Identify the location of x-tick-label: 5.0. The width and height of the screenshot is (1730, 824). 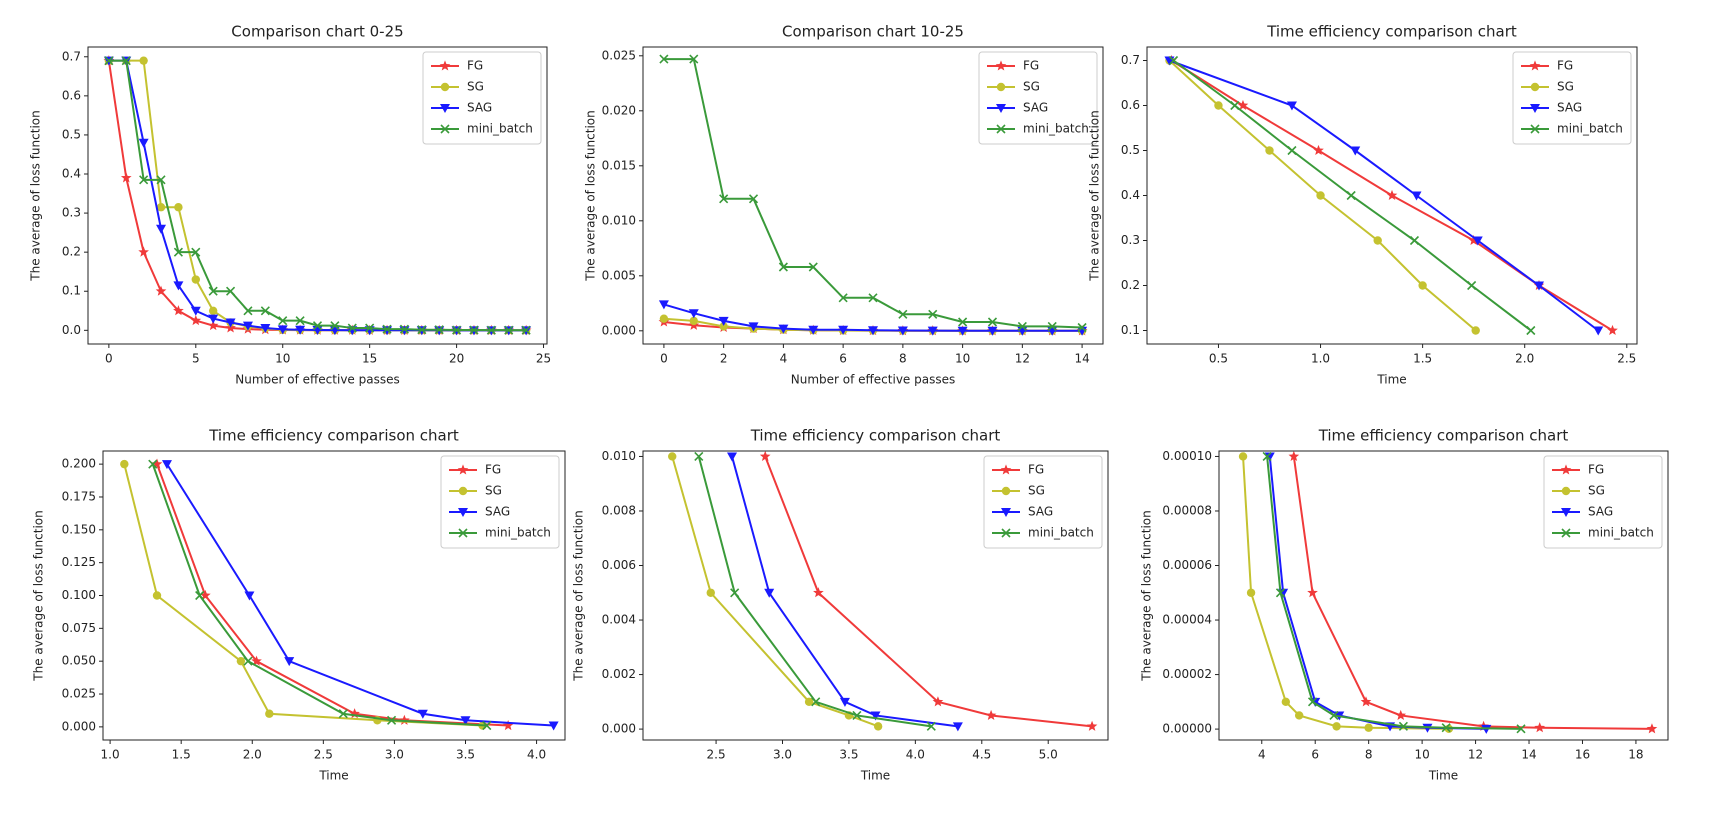
(1048, 755).